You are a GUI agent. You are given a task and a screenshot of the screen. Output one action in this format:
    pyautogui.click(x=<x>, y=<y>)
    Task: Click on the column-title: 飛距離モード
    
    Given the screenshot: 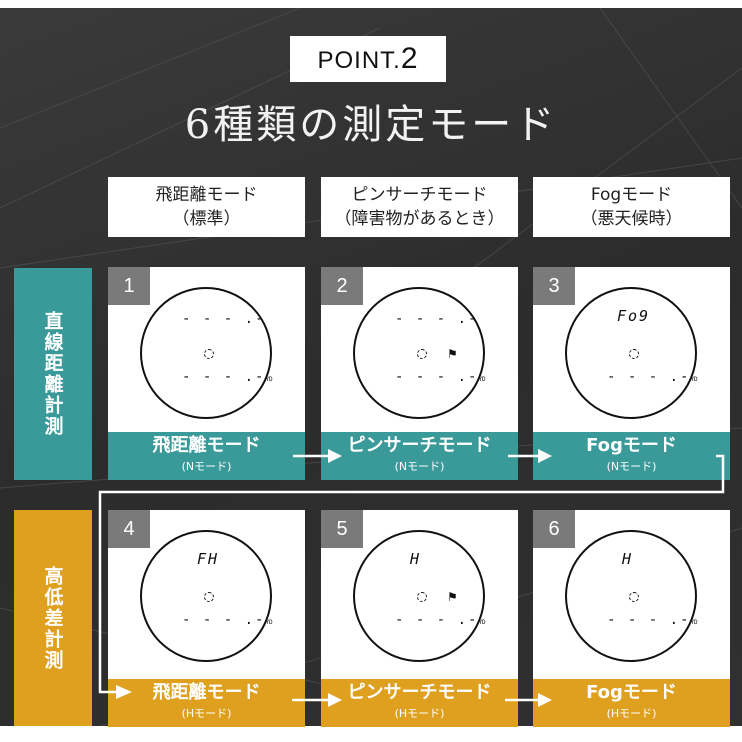 What is the action you would take?
    pyautogui.click(x=206, y=195)
    